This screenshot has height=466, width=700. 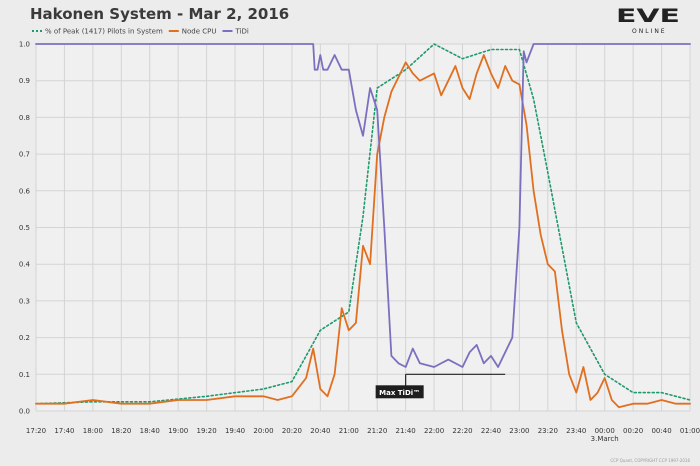 I want to click on y-tick-label: 0.8, so click(x=24, y=118).